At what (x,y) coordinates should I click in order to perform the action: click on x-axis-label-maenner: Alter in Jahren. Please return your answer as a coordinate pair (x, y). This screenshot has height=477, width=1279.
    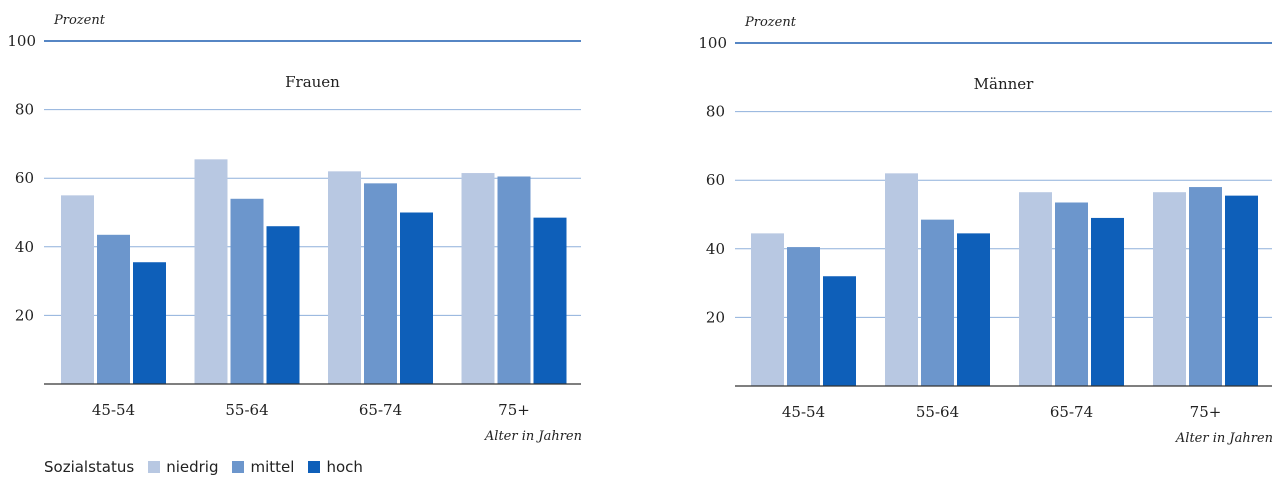
    Looking at the image, I should click on (1224, 438).